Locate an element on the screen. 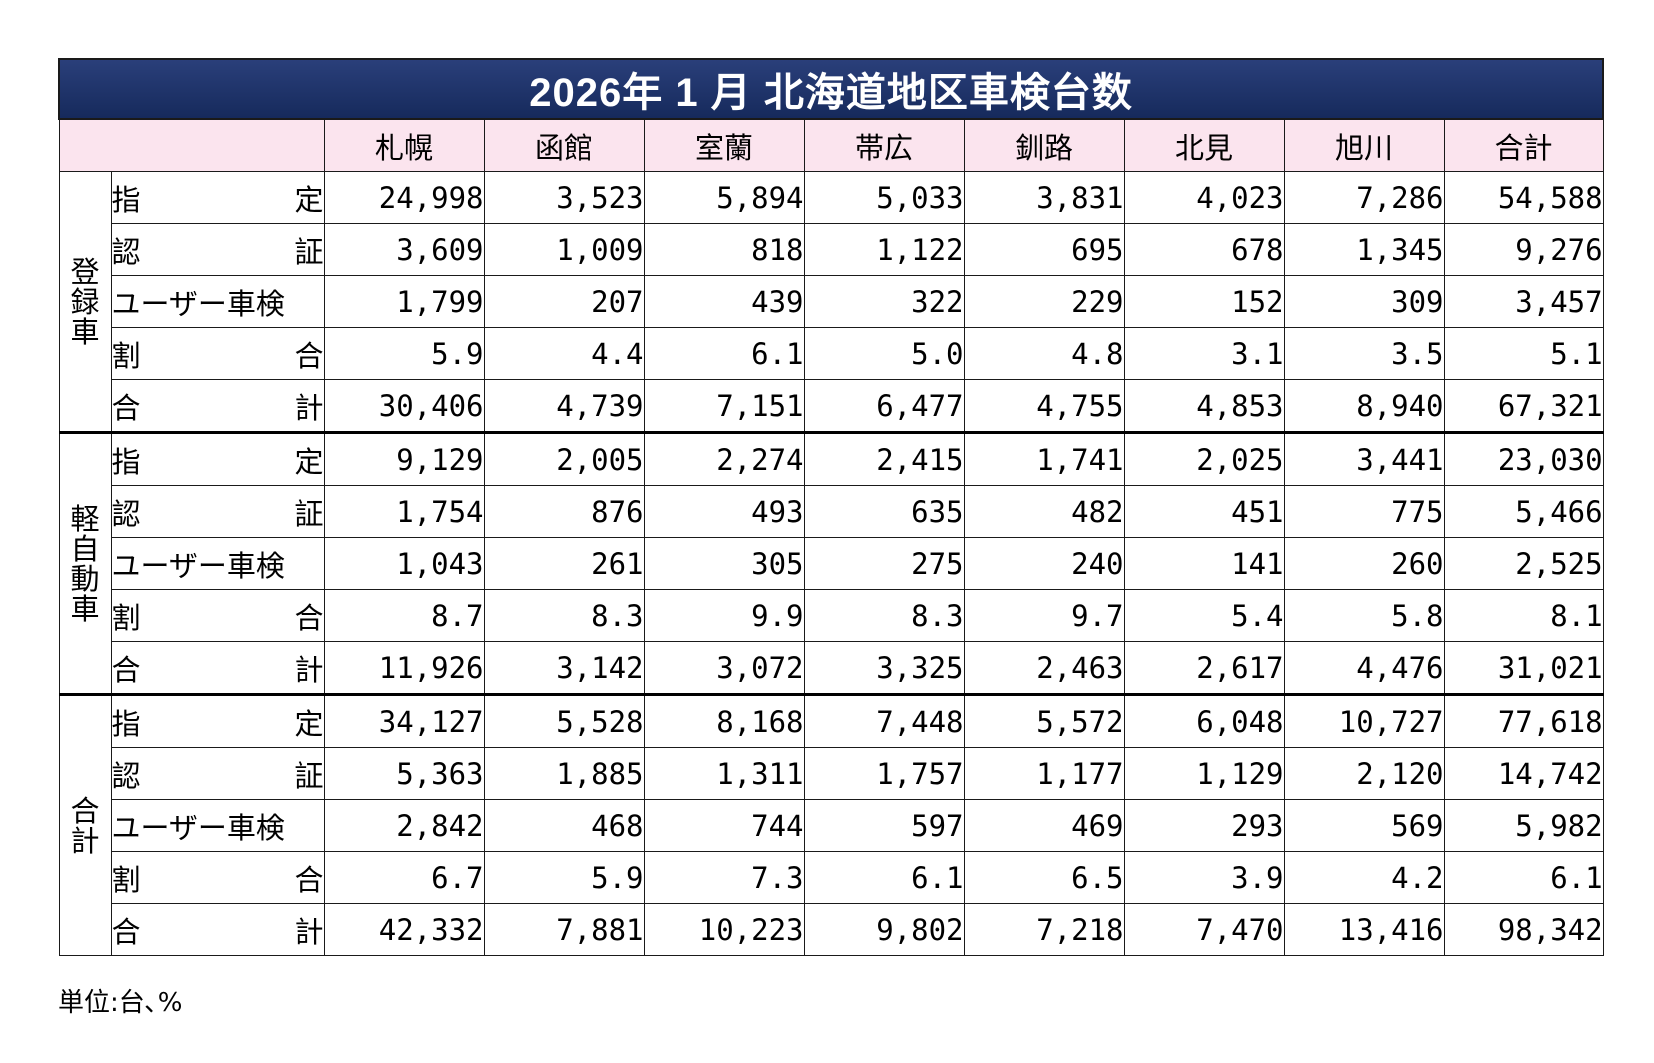  data-cell: 2,842 is located at coordinates (404, 825).